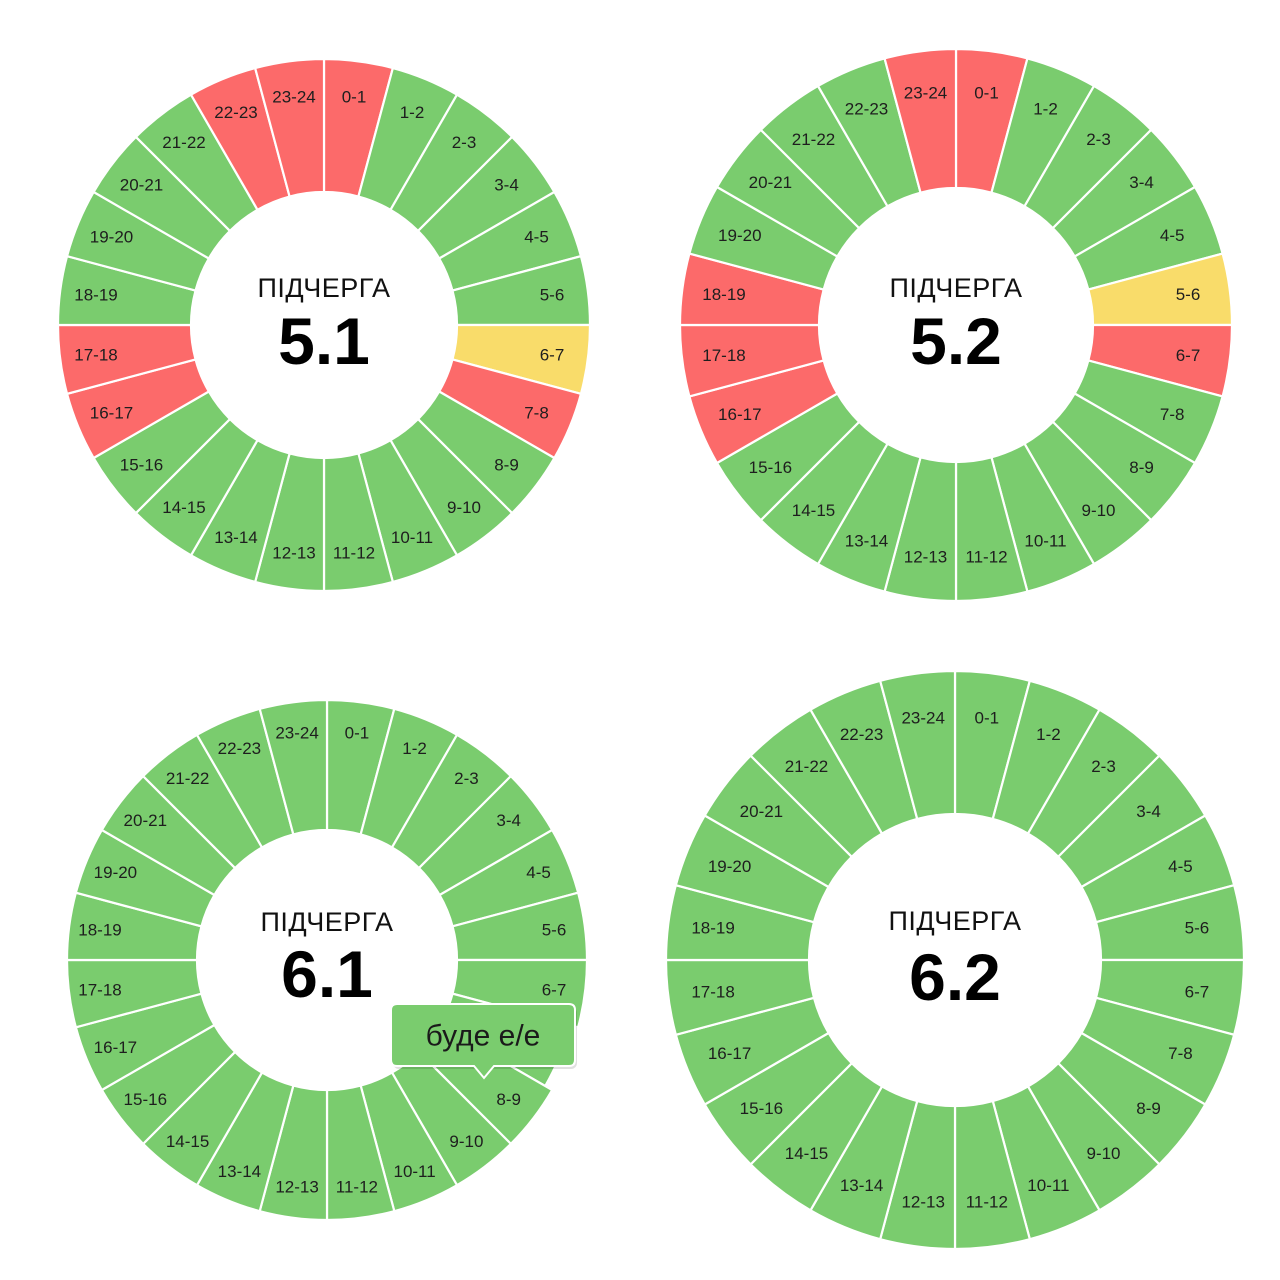 Image resolution: width=1280 pixels, height=1280 pixels. I want to click on queue-number: 5.1, so click(324, 341).